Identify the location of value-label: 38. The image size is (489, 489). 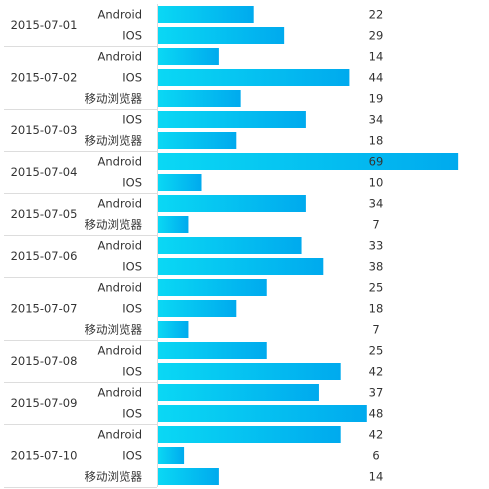
(376, 267).